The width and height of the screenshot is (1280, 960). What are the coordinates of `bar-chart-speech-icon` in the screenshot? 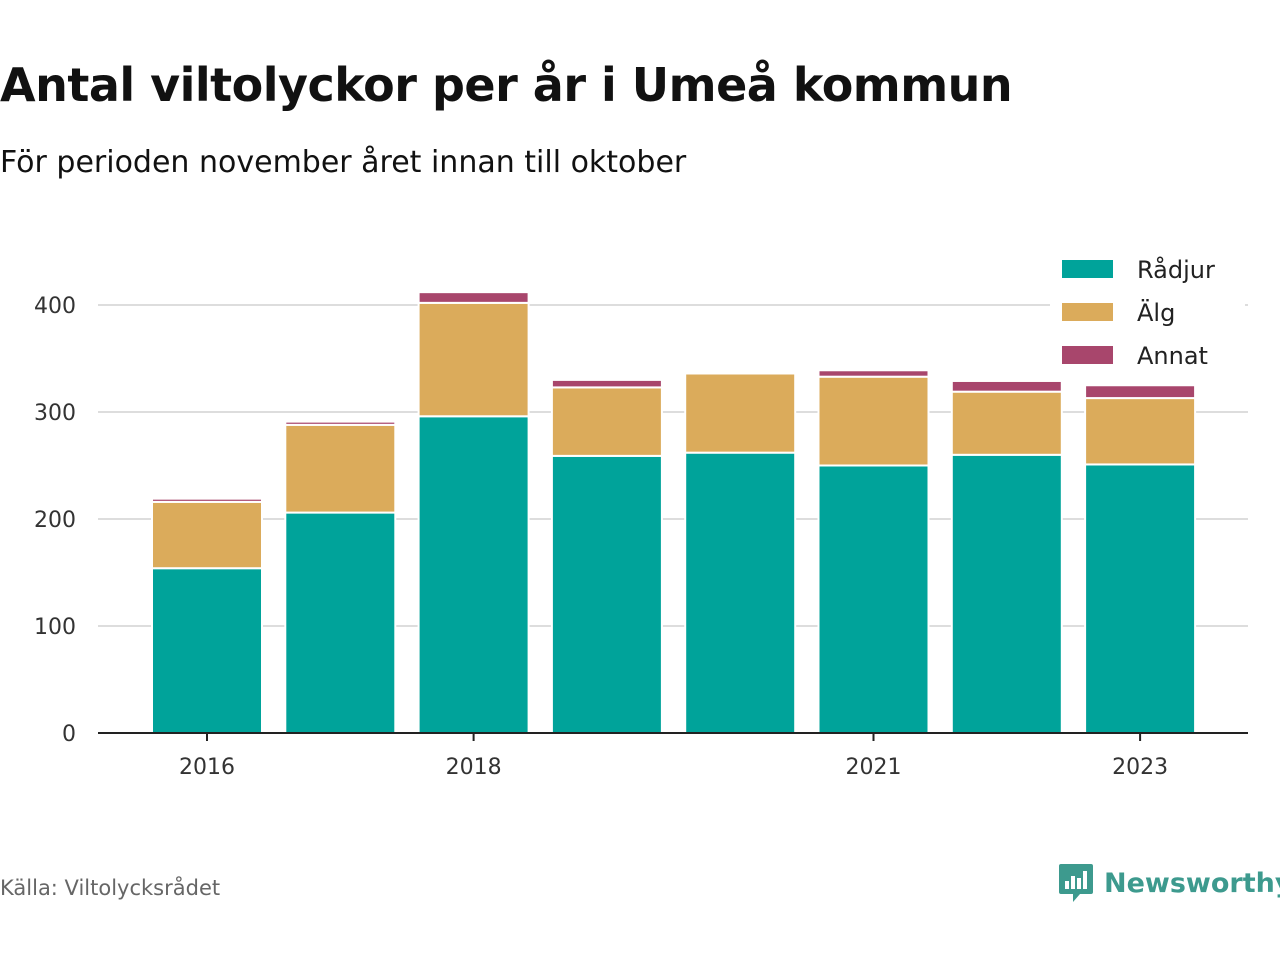 It's located at (1076, 883).